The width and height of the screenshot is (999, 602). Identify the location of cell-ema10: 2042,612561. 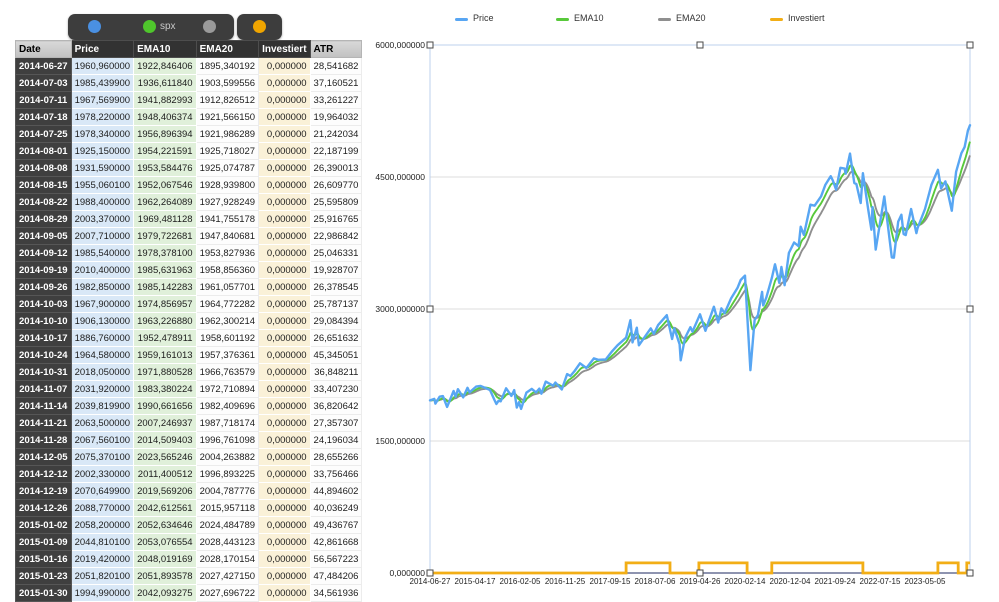
(165, 508).